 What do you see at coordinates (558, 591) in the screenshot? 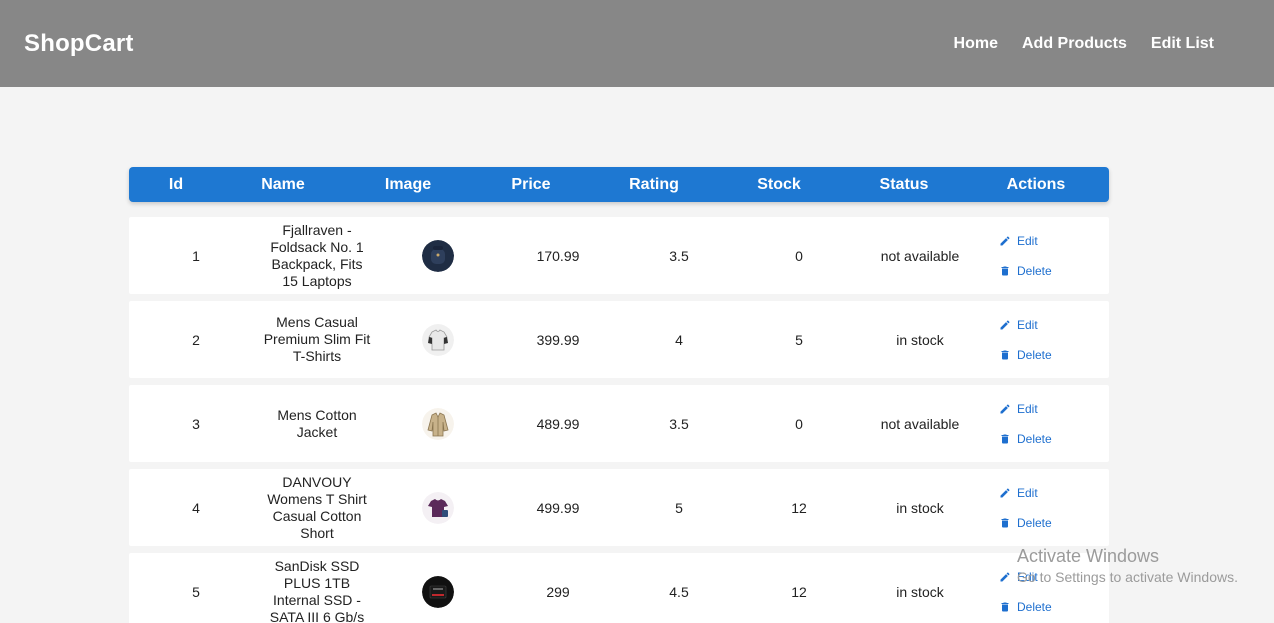
I see `cell-price: 299` at bounding box center [558, 591].